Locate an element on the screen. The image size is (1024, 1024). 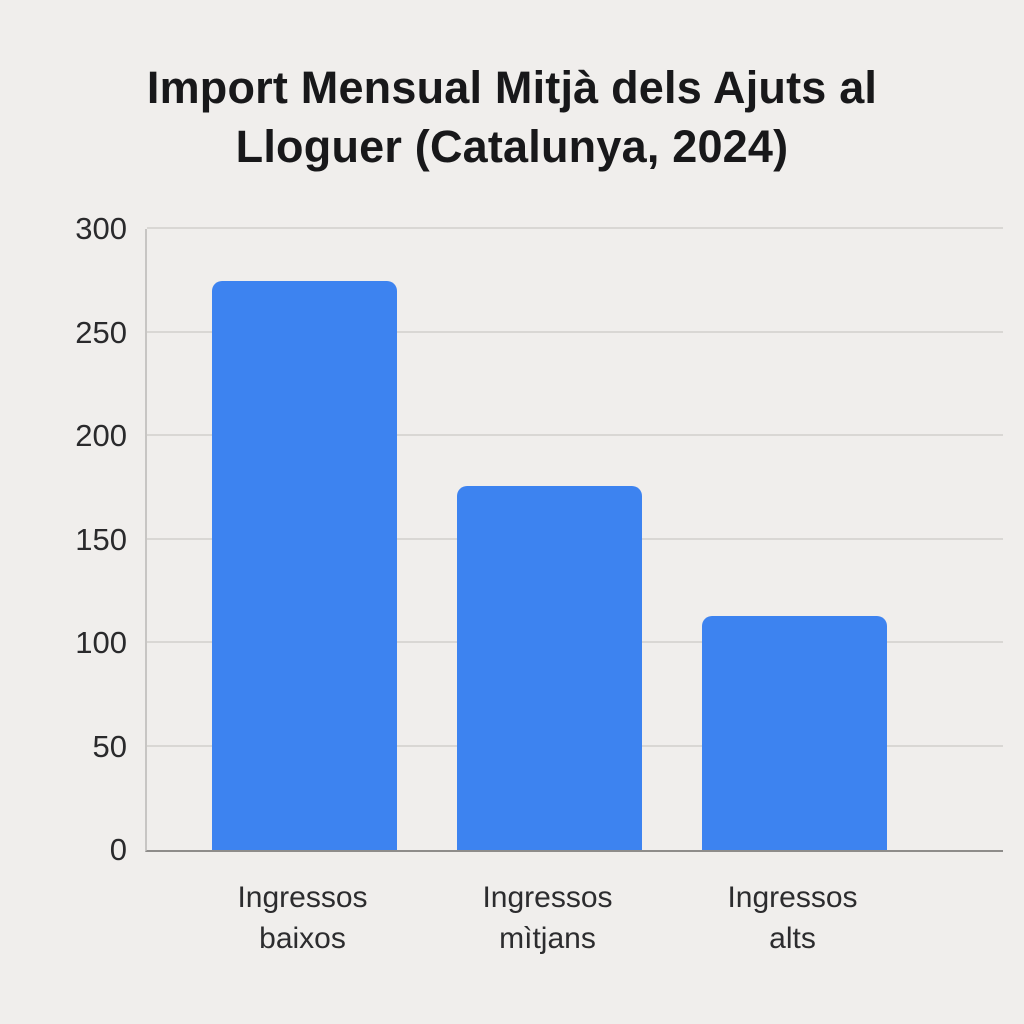
y-tick-label: 250 is located at coordinates (101, 332).